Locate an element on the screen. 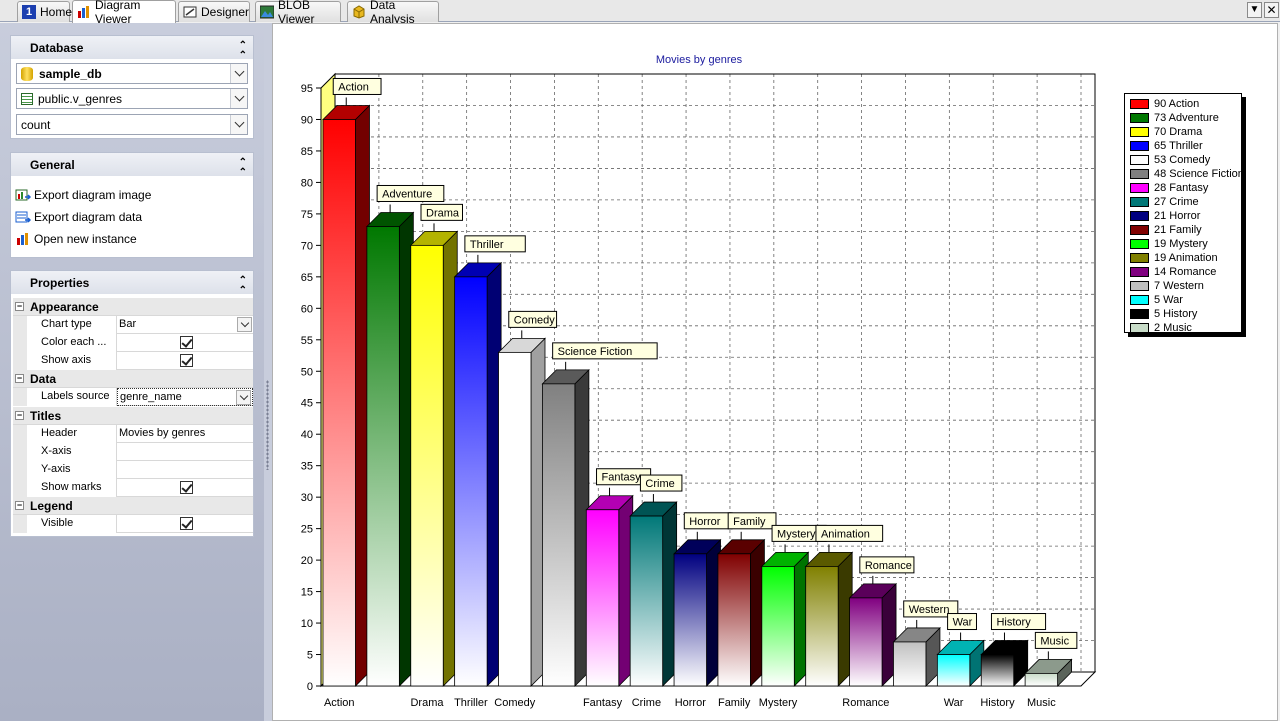 This screenshot has width=1280, height=721. open-new-instance-link: Open new instance is located at coordinates (76, 239).